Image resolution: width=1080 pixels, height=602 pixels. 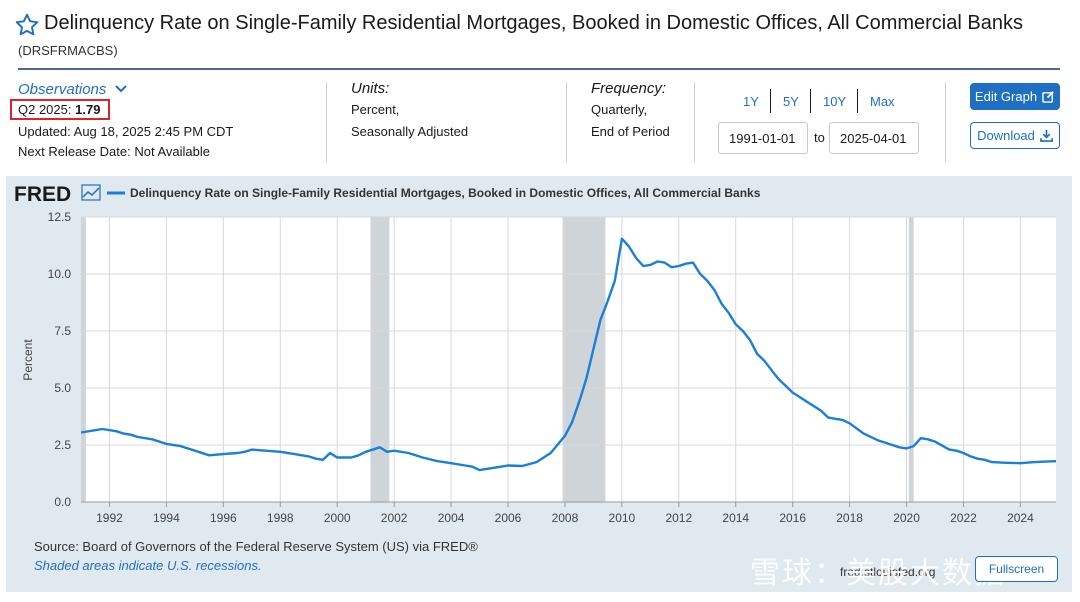 What do you see at coordinates (508, 518) in the screenshot?
I see `x-tick-label: 2006` at bounding box center [508, 518].